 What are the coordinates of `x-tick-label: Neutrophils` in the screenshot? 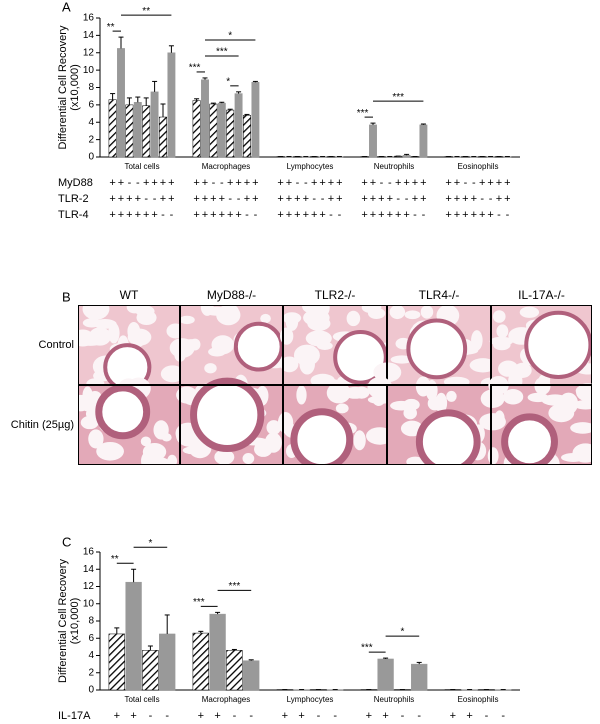 It's located at (394, 166).